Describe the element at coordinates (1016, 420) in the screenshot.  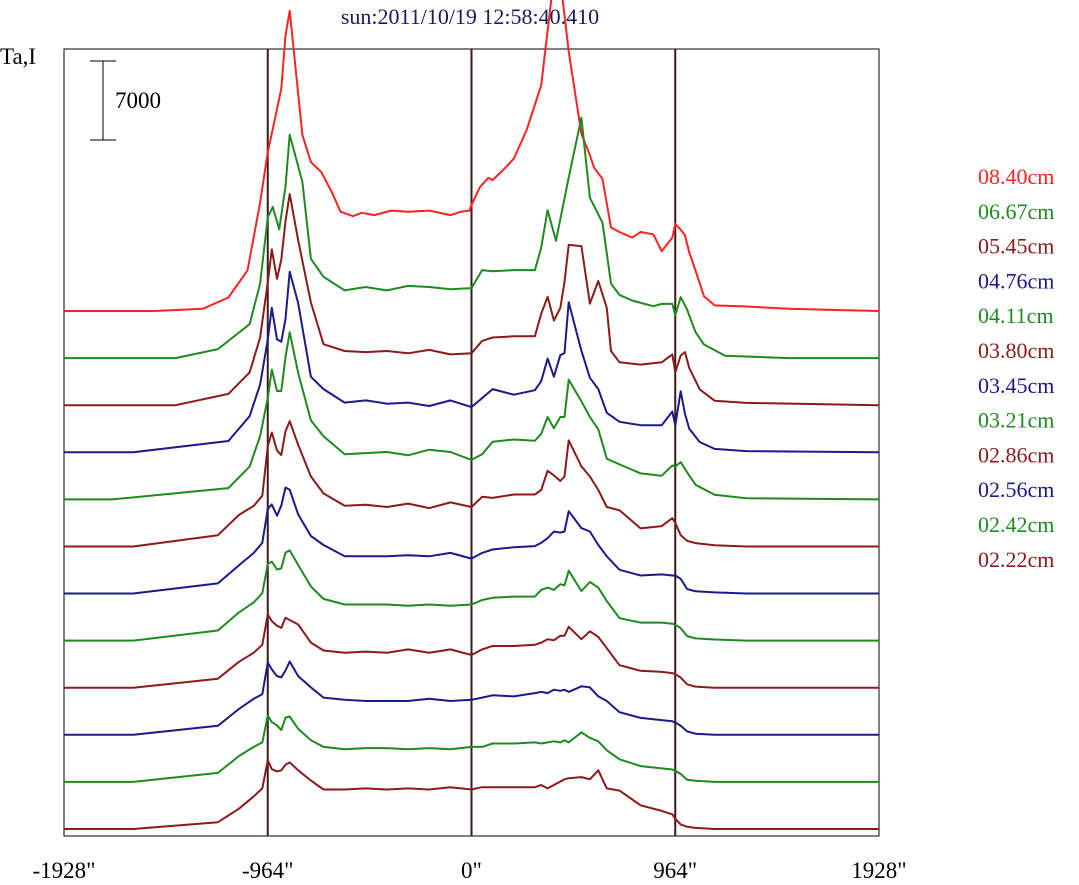
I see `legend-item: 03.21cm` at that location.